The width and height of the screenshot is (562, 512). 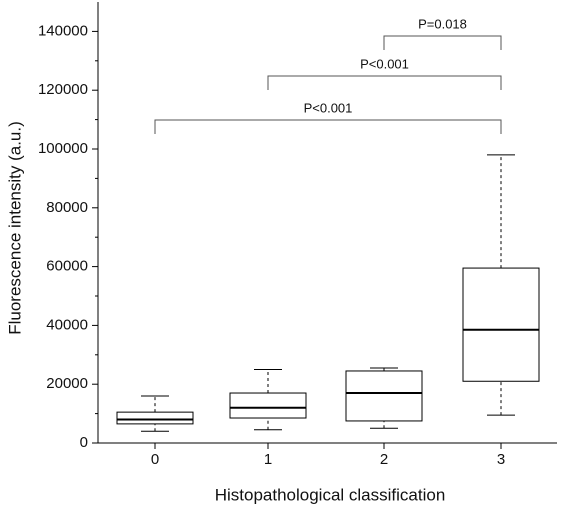 What do you see at coordinates (67, 383) in the screenshot?
I see `y-tick-label: 20000` at bounding box center [67, 383].